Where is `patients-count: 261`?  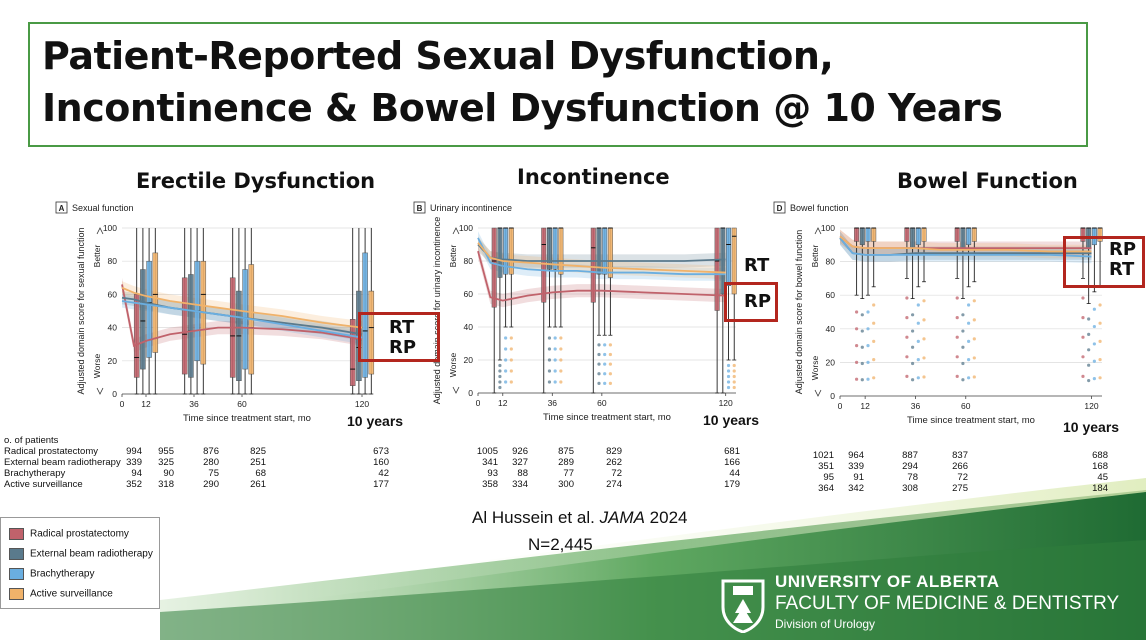
patients-count: 261 is located at coordinates (258, 484).